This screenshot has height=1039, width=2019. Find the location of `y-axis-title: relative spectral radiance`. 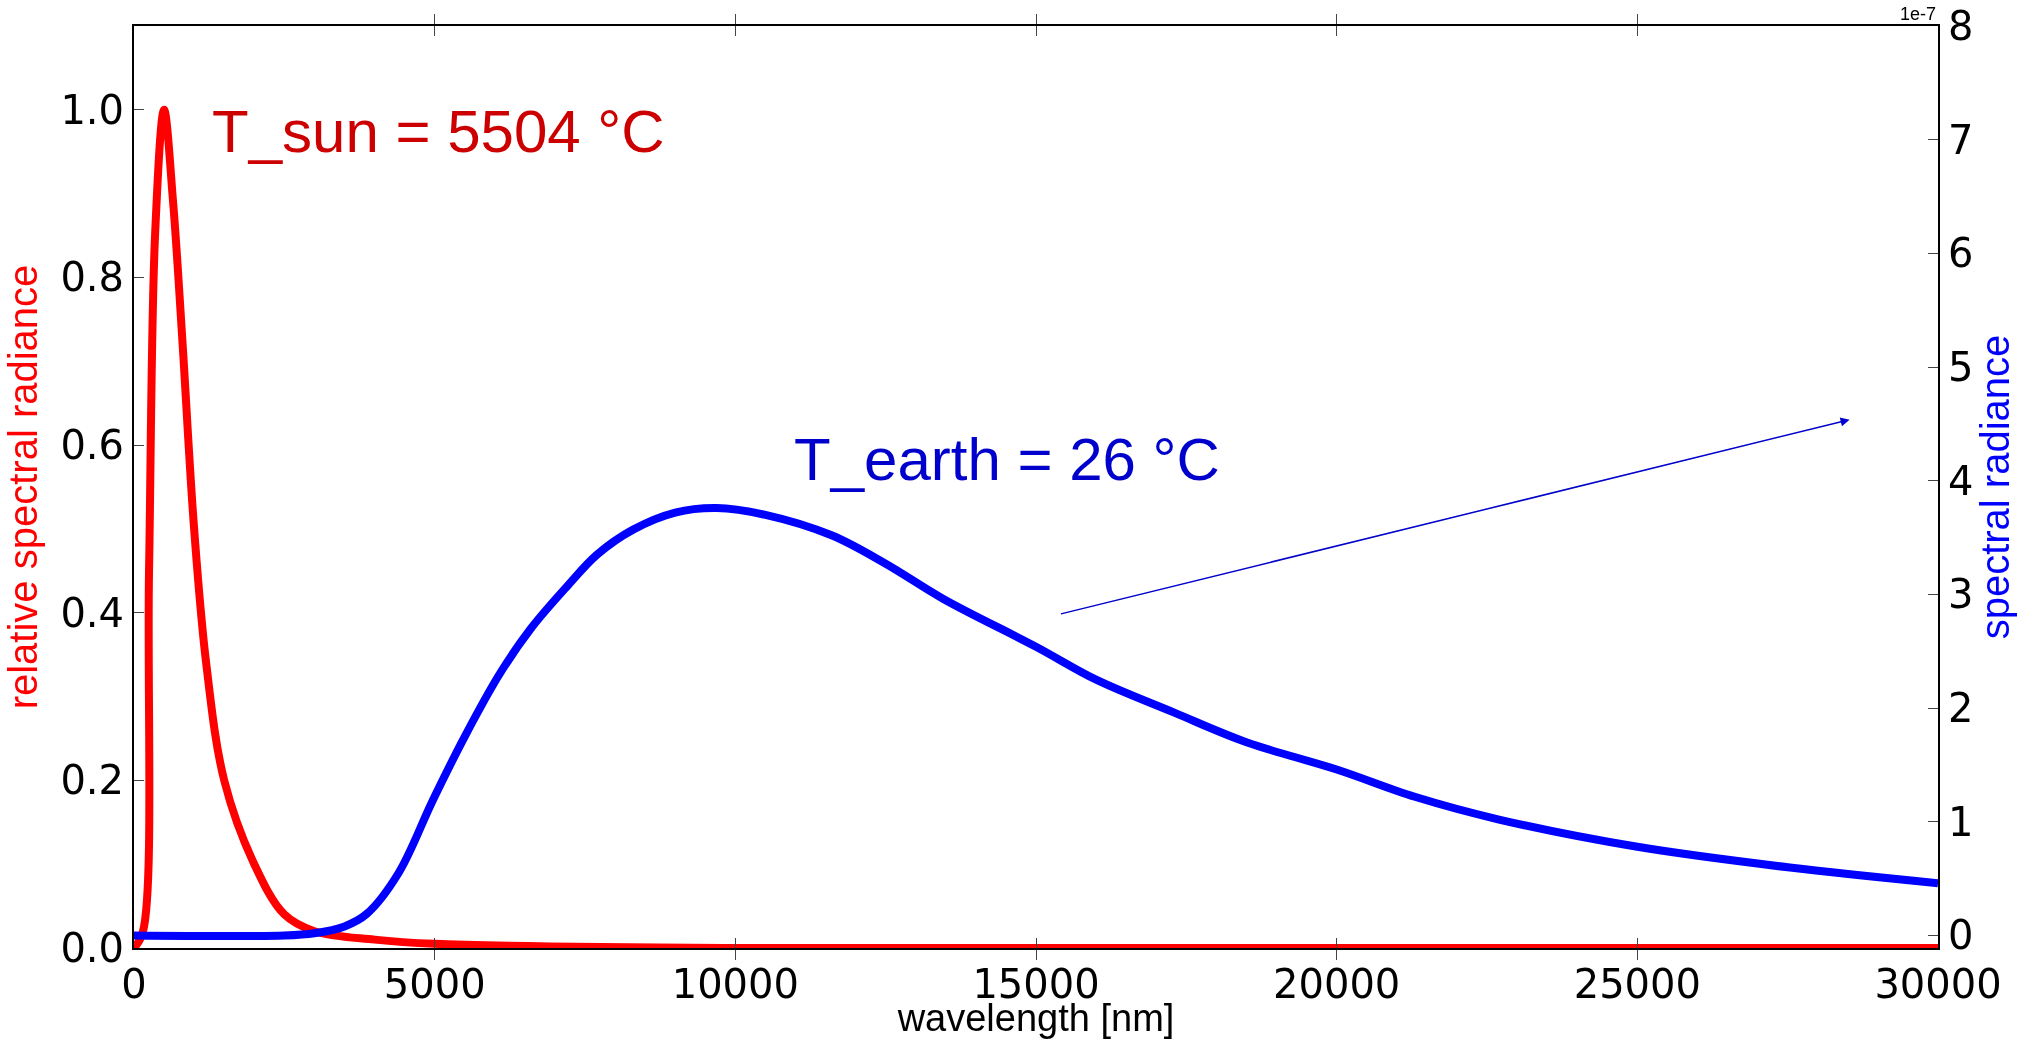

y-axis-title: relative spectral radiance is located at coordinates (23, 487).